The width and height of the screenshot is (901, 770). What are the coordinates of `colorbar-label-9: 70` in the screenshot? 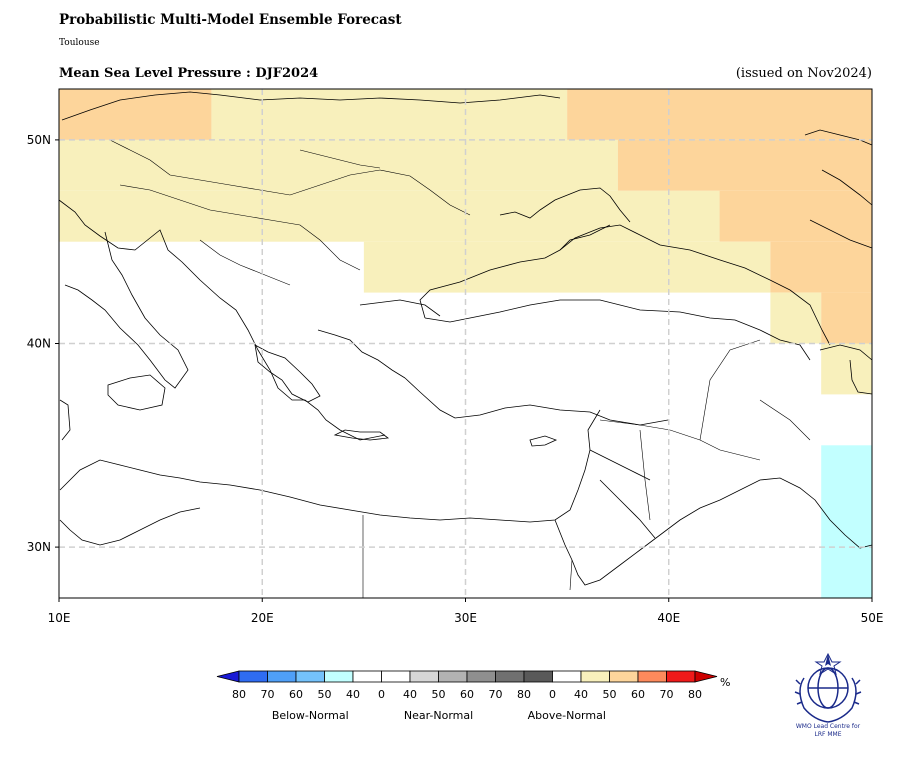 It's located at (495, 694).